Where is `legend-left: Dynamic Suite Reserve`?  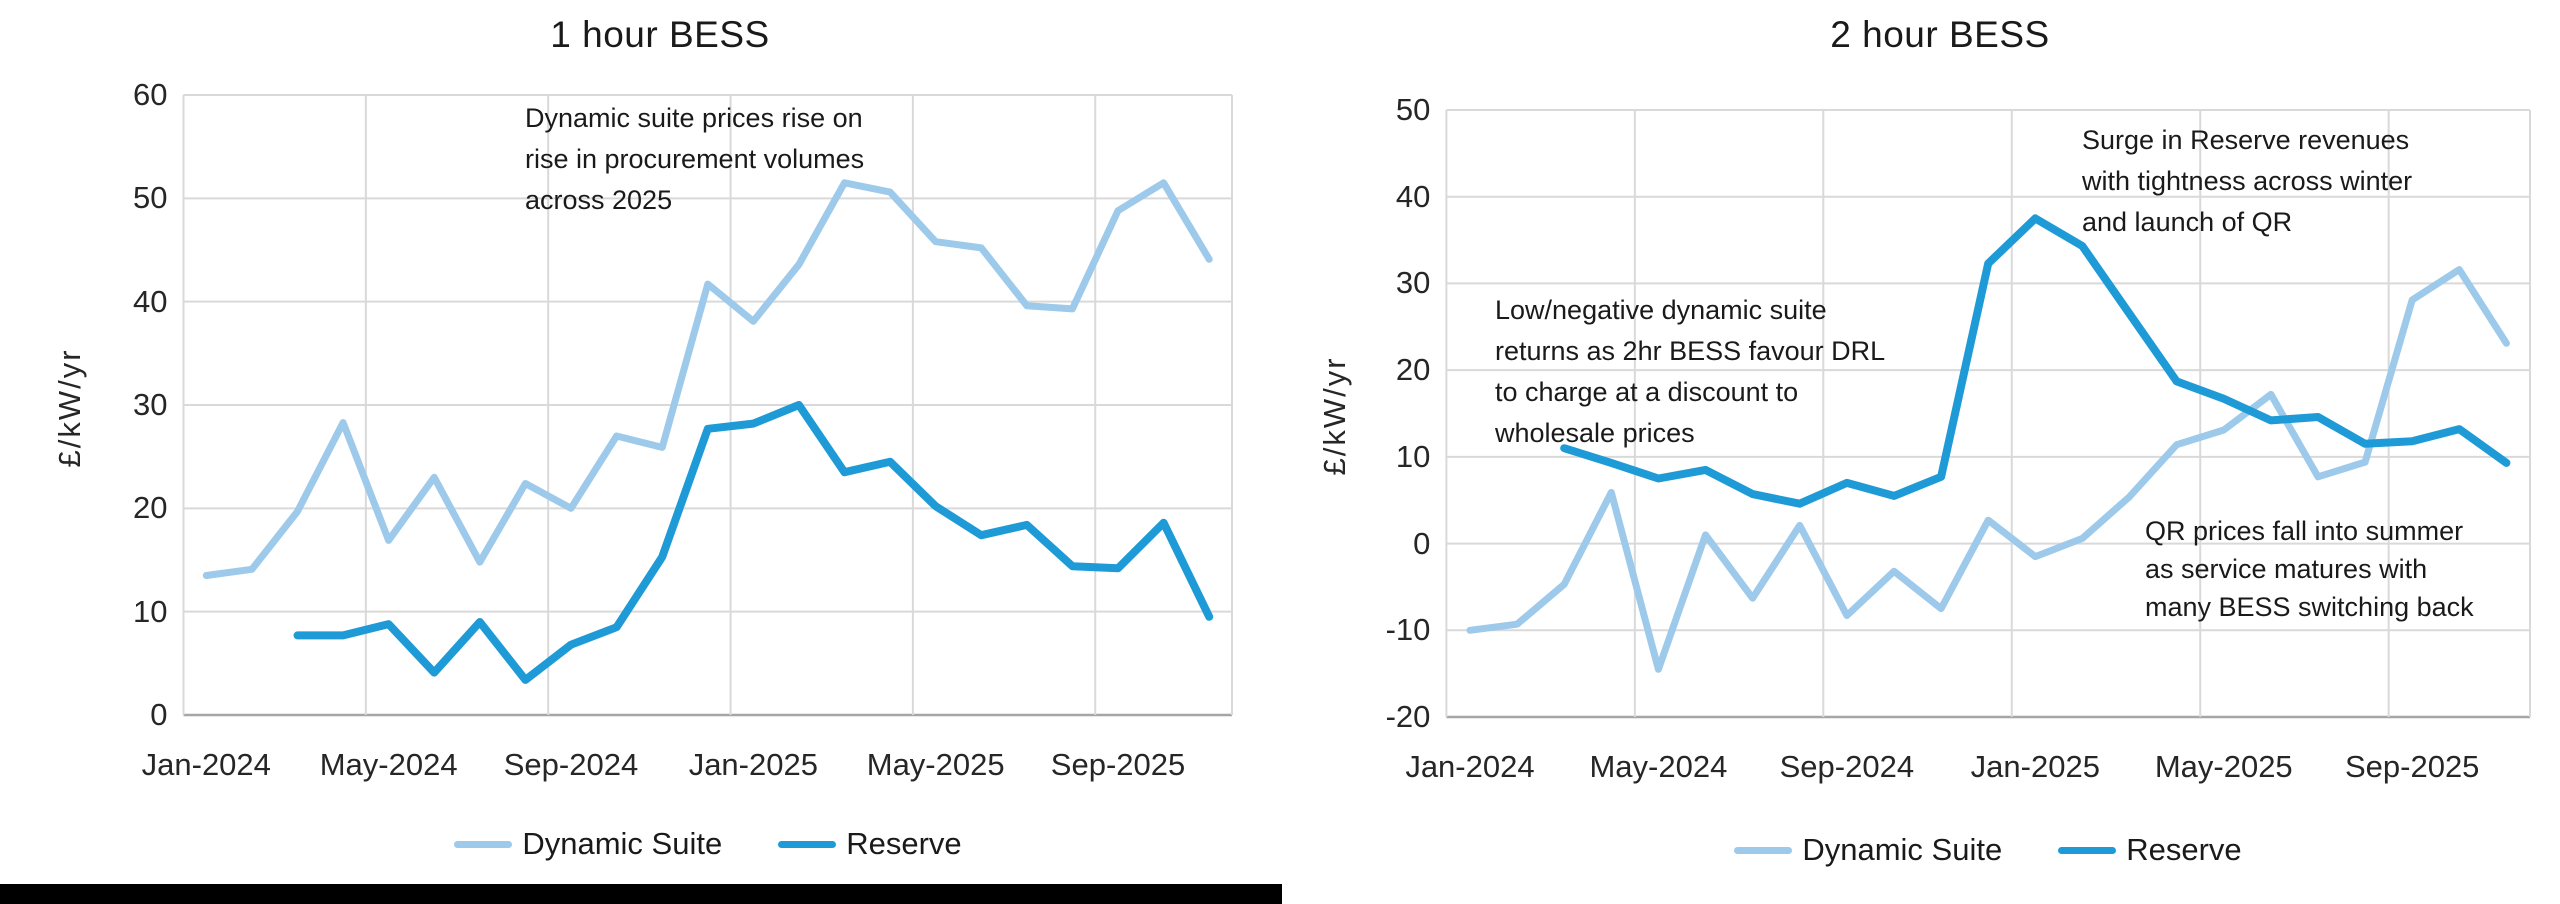 legend-left: Dynamic Suite Reserve is located at coordinates (708, 844).